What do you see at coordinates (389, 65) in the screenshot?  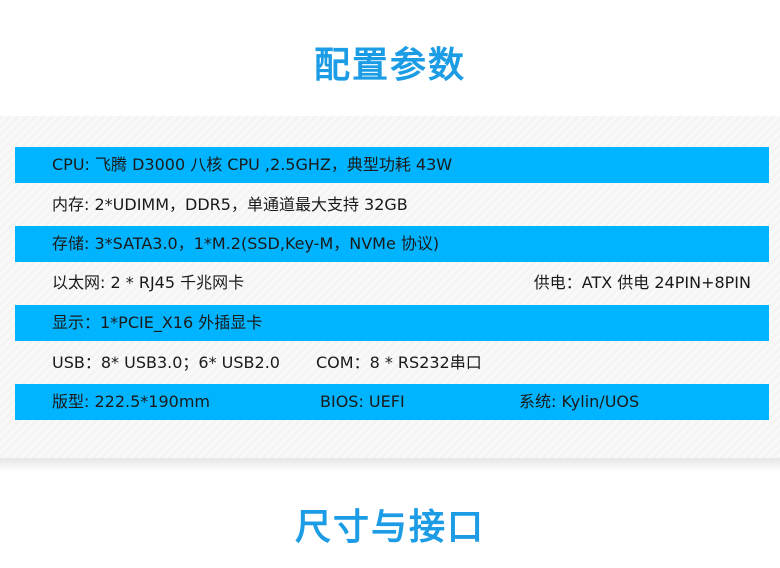 I see `section-title-config: 配置参数` at bounding box center [389, 65].